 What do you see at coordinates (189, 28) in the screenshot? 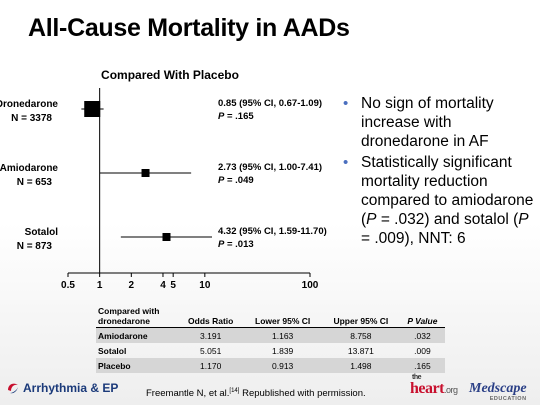
I see `slide-title: All-Cause Mortality in AADs` at bounding box center [189, 28].